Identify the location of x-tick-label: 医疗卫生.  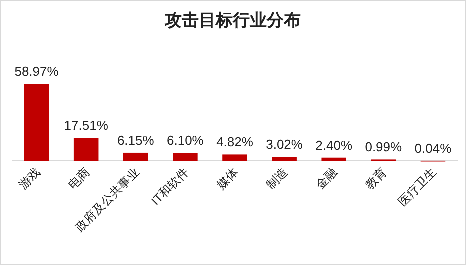
(418, 187).